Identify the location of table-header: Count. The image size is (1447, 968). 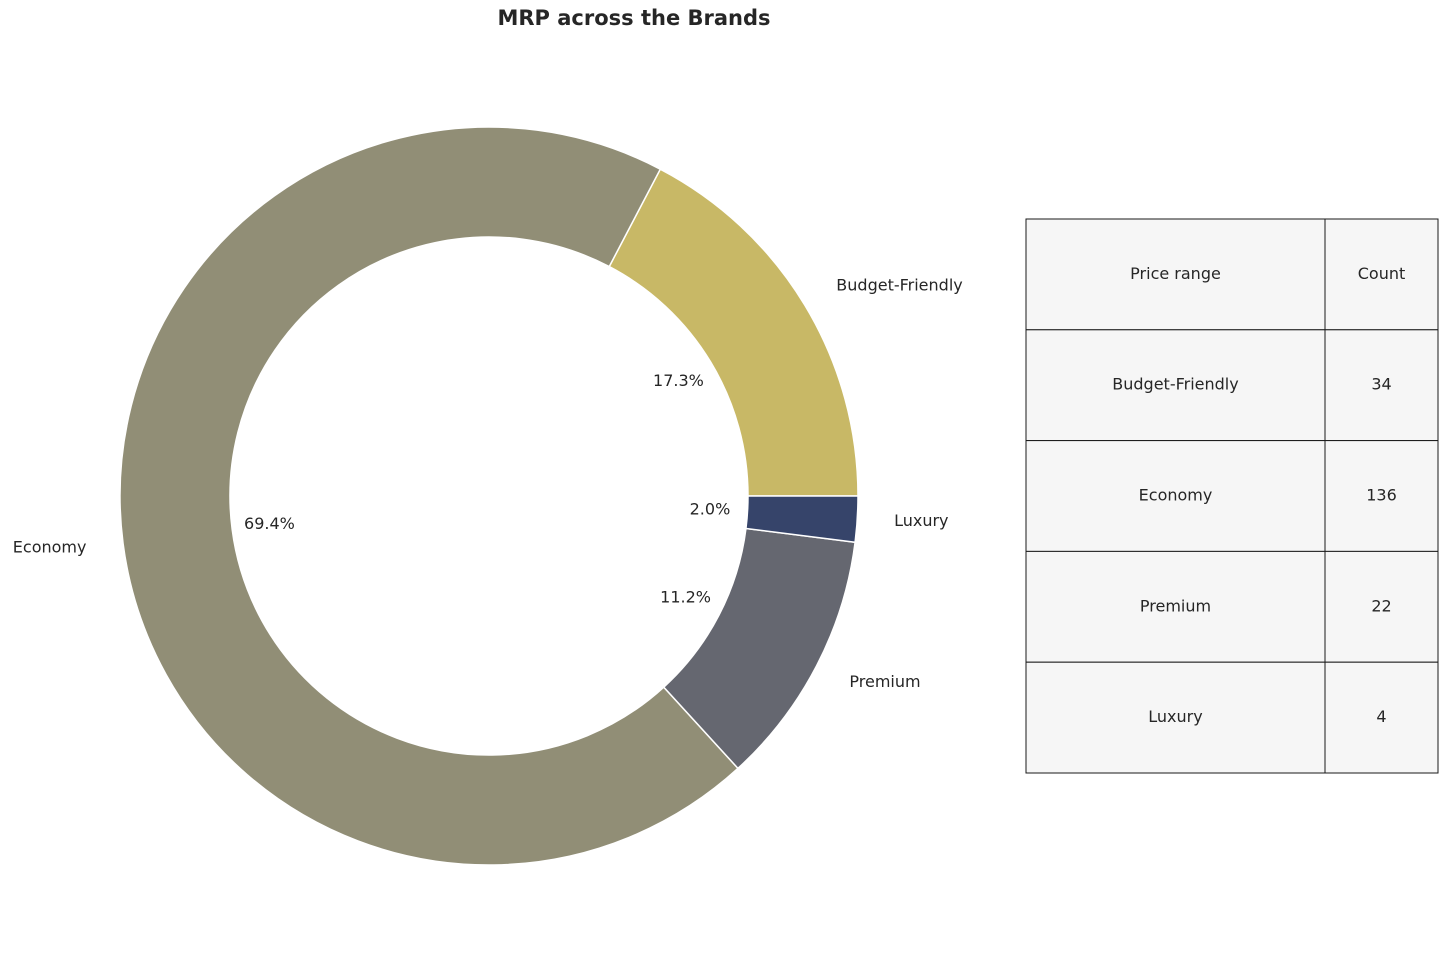
(1382, 273).